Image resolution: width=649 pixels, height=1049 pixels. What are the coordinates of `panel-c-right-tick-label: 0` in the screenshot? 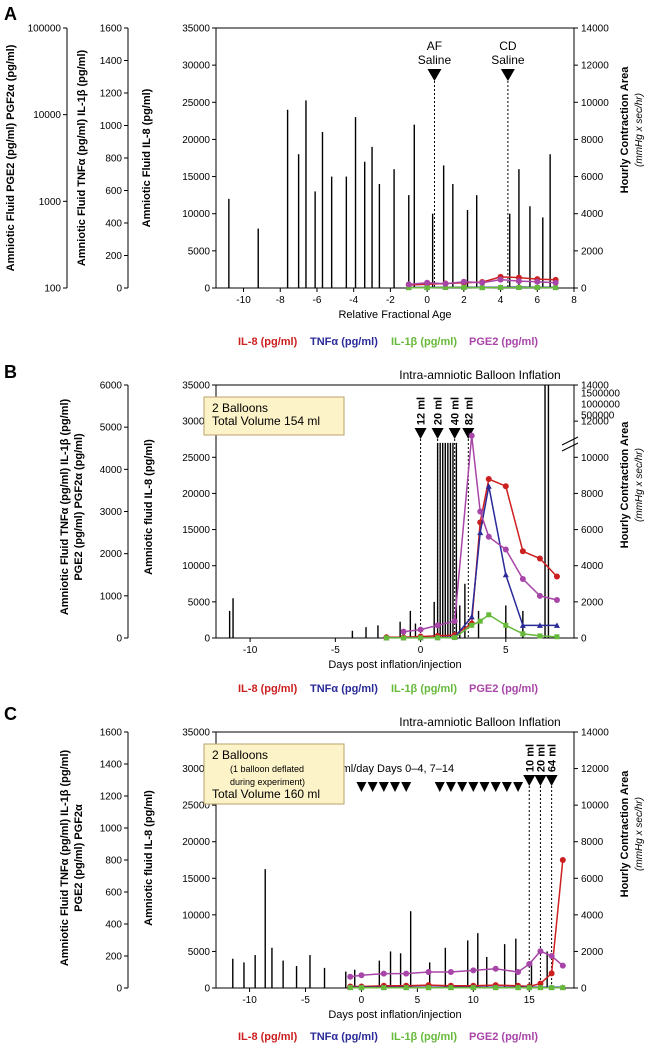 It's located at (584, 989).